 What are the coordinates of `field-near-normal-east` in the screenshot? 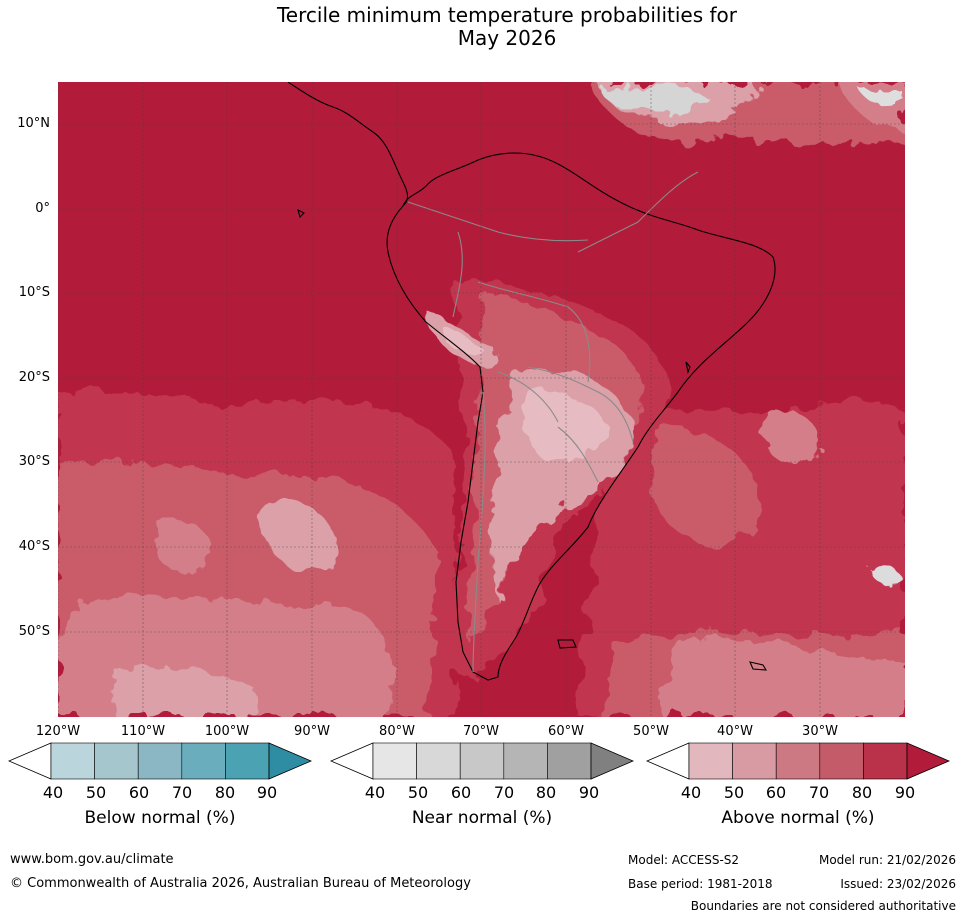 It's located at (878, 97).